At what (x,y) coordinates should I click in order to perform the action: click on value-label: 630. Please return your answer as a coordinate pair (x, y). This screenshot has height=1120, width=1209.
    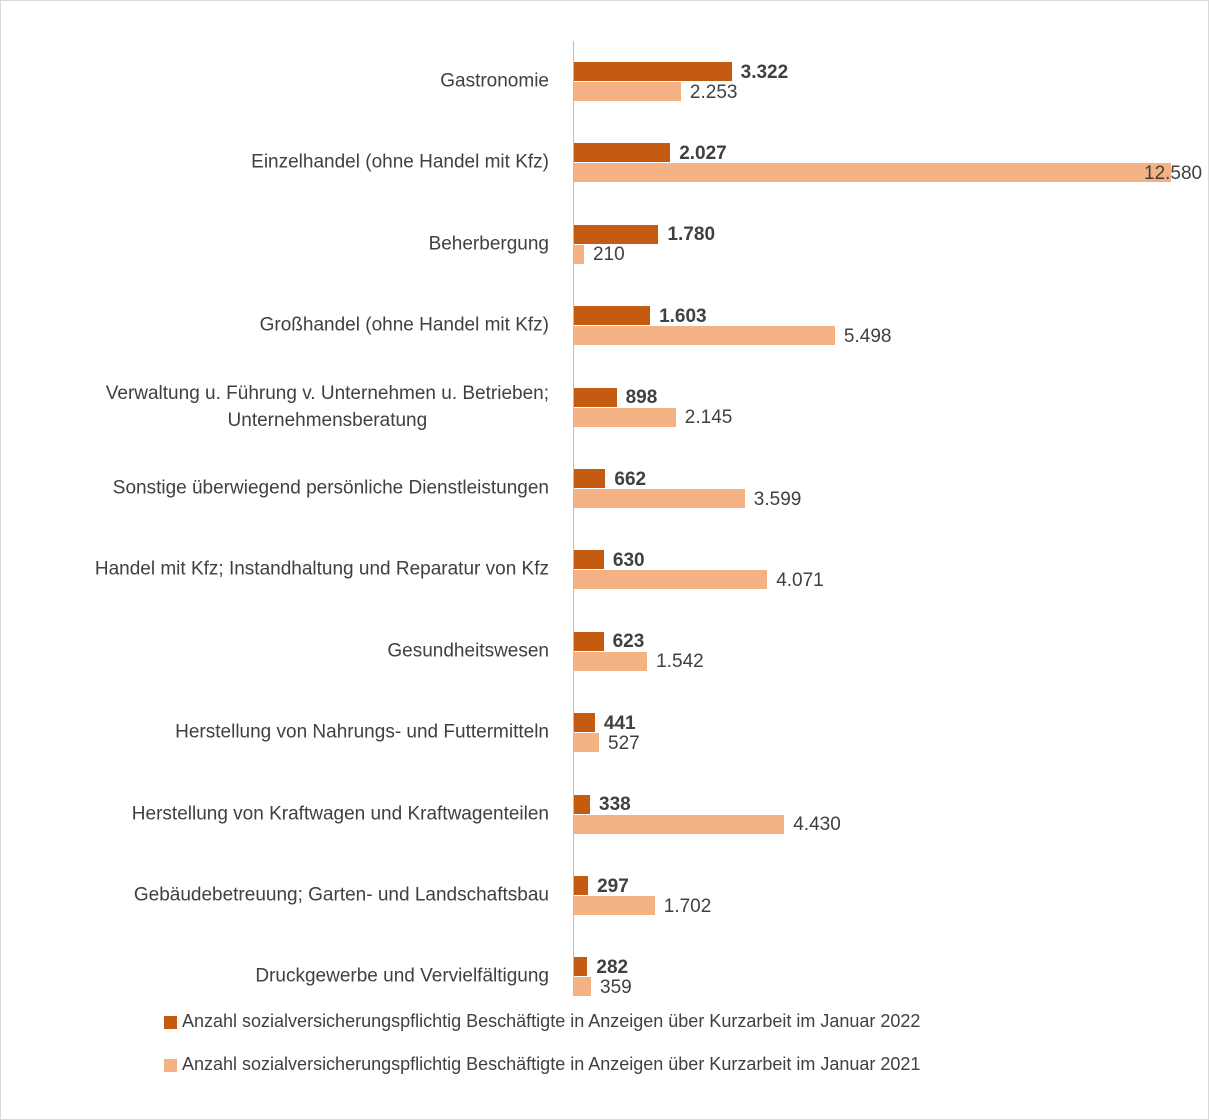
    Looking at the image, I should click on (628, 560).